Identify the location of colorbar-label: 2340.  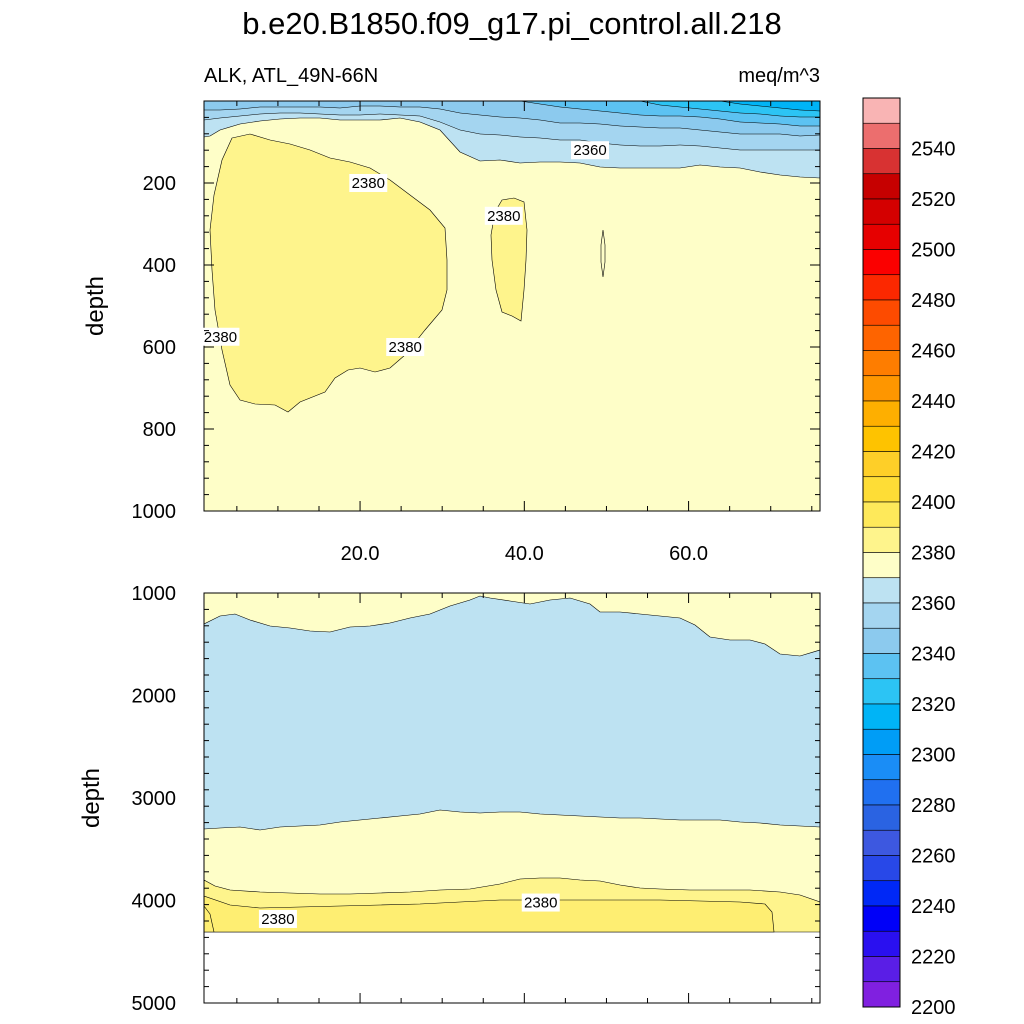
(933, 655).